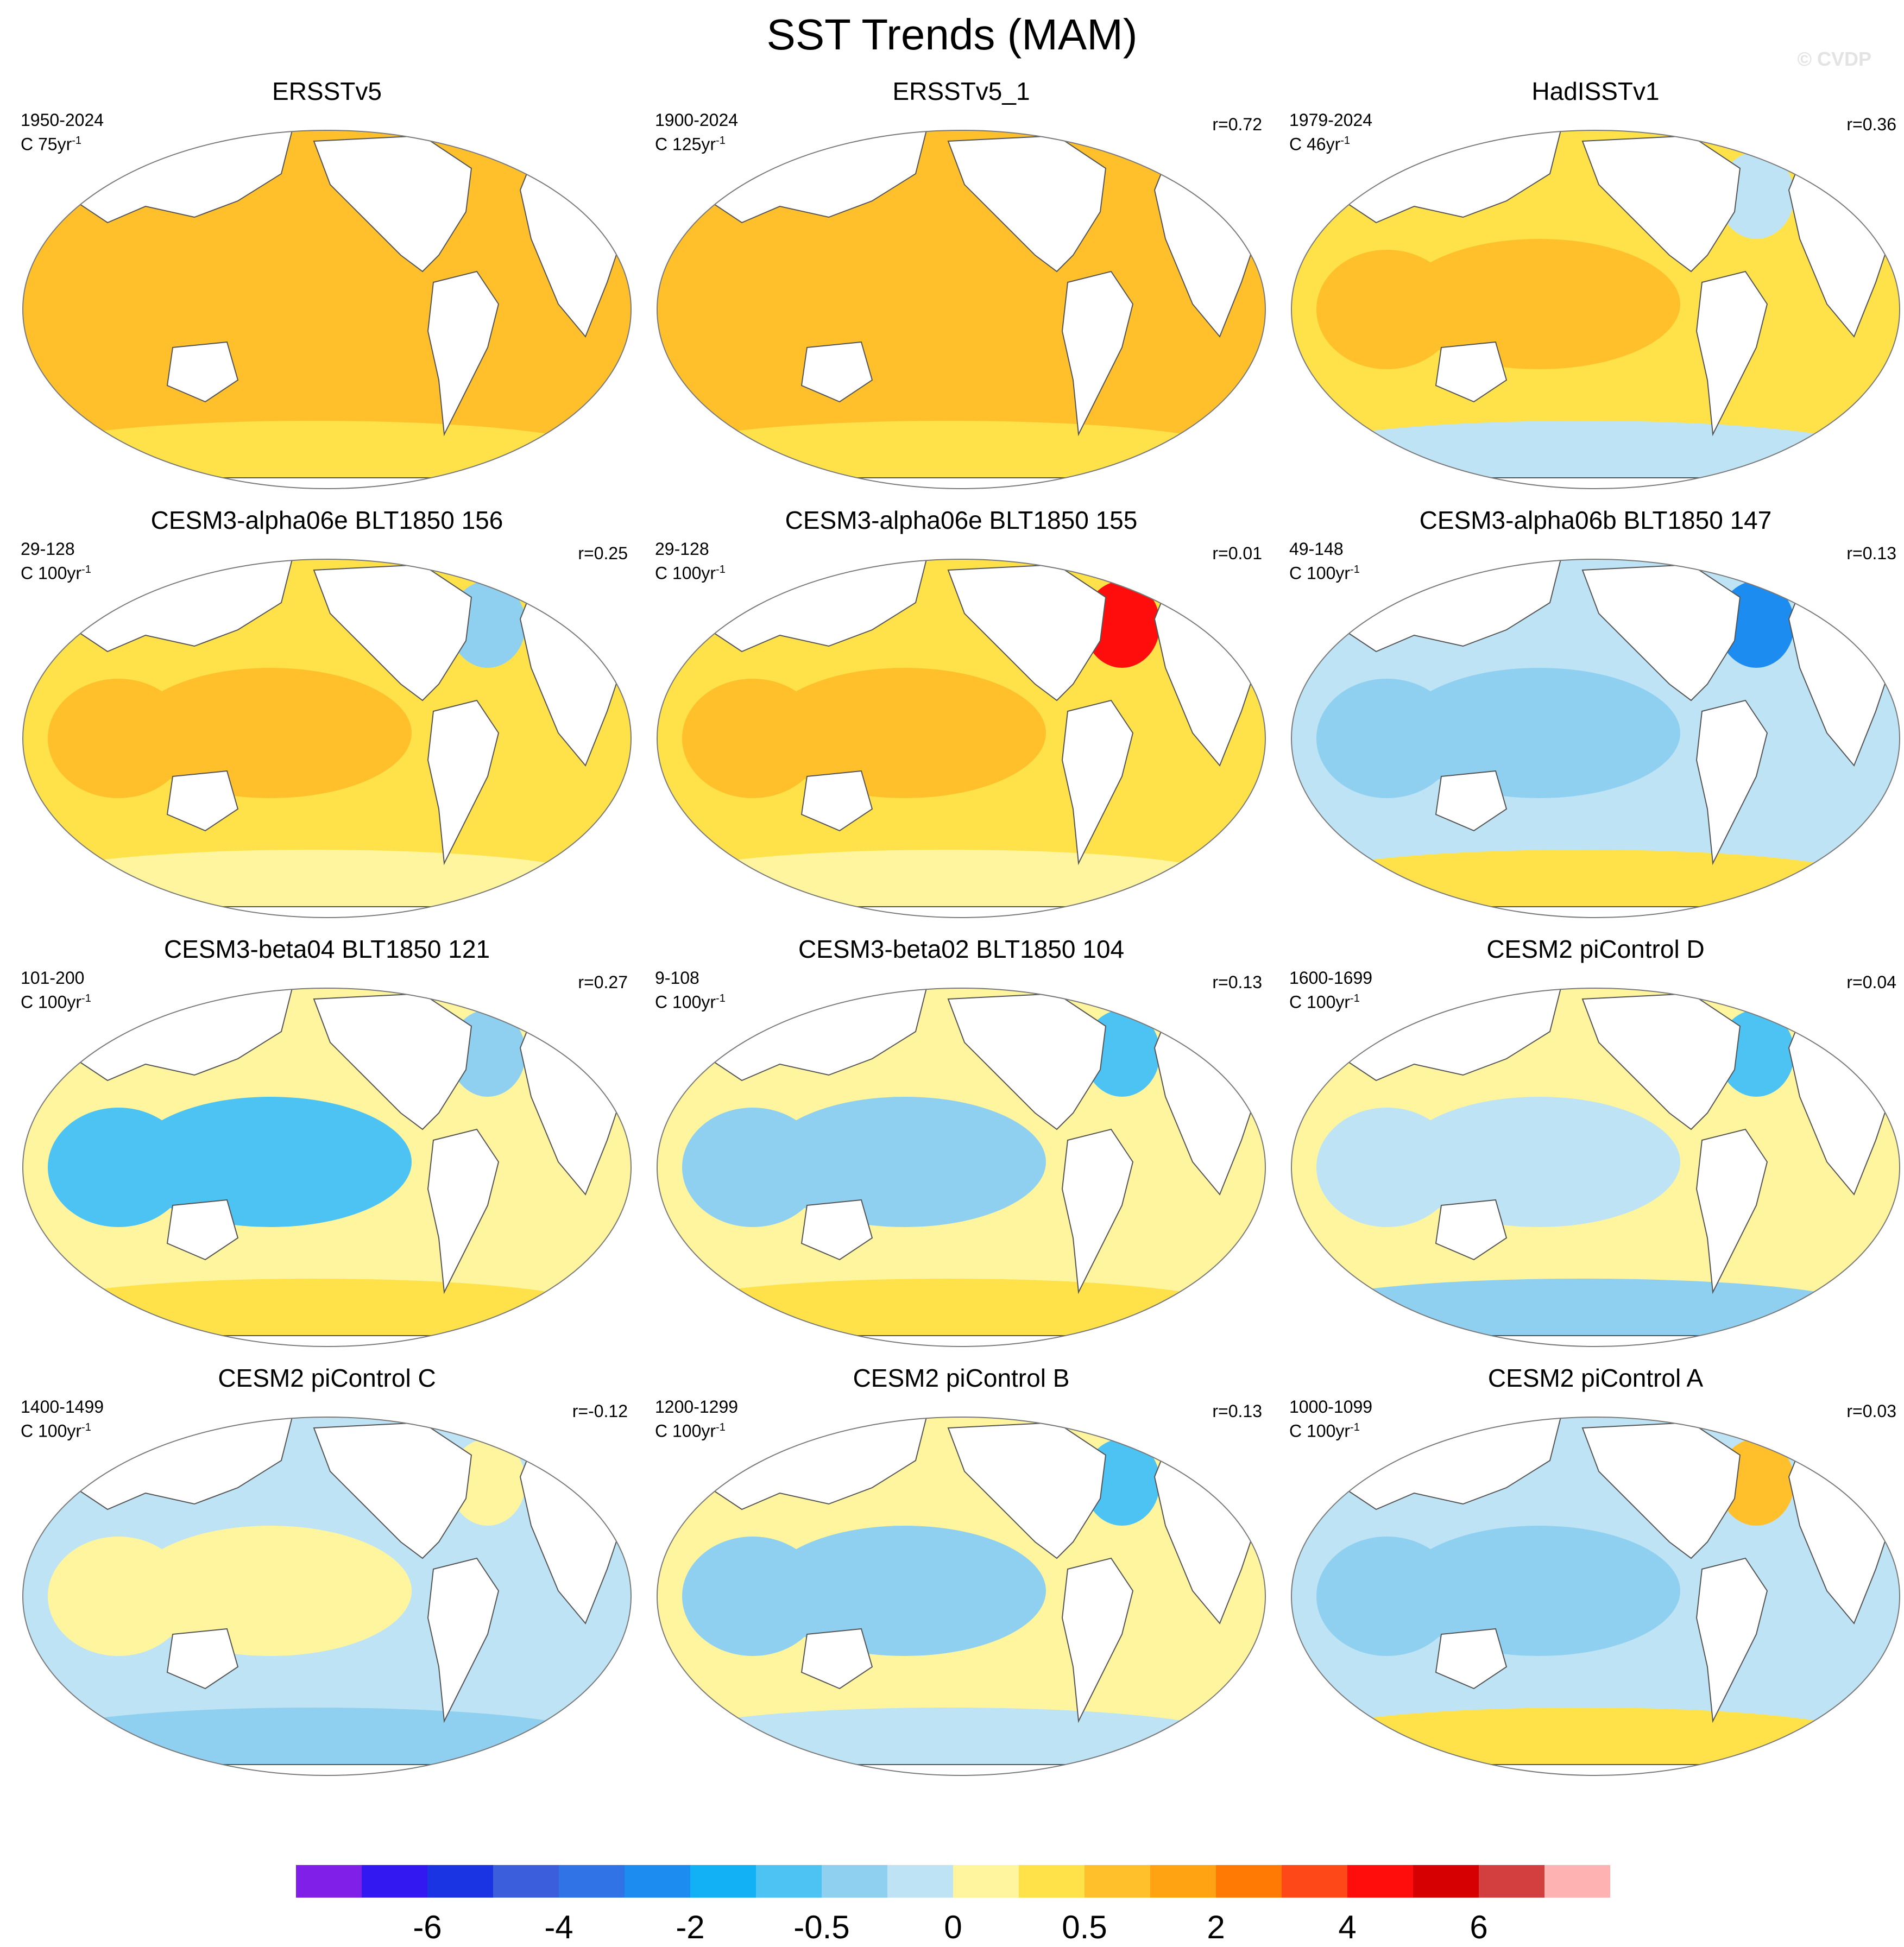  I want to click on colorbar-tick-label: -4, so click(558, 1927).